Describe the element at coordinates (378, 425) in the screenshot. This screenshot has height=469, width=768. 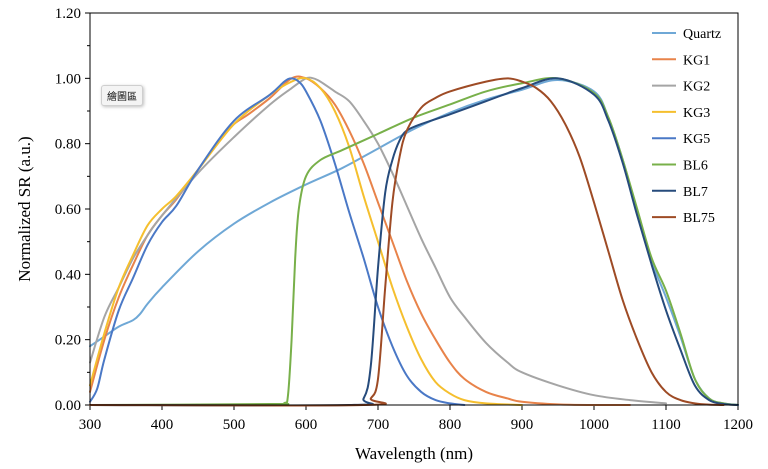
I see `x-tick-label: 700` at that location.